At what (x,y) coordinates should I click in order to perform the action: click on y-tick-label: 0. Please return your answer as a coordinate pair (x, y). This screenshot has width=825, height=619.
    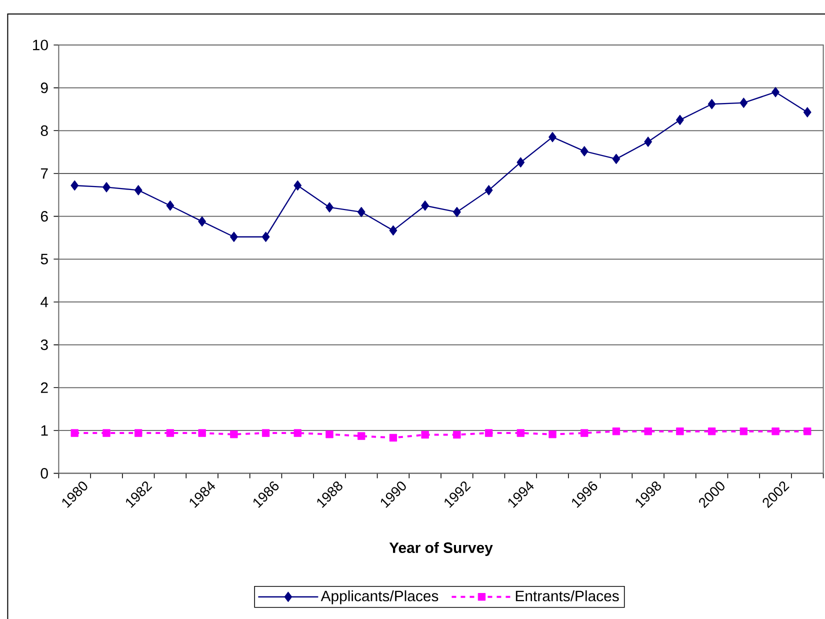
    Looking at the image, I should click on (44, 473).